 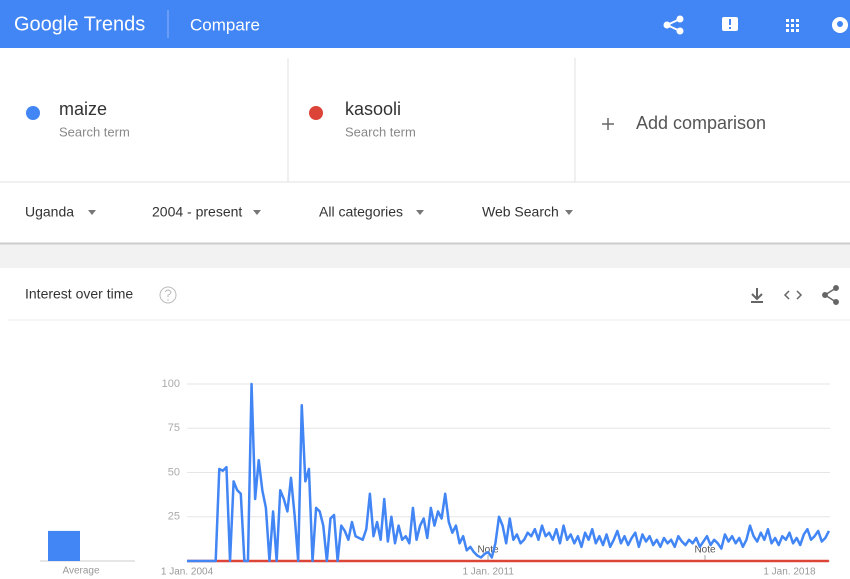 I want to click on x-tick-label: 1 Jan. 2011, so click(x=488, y=572).